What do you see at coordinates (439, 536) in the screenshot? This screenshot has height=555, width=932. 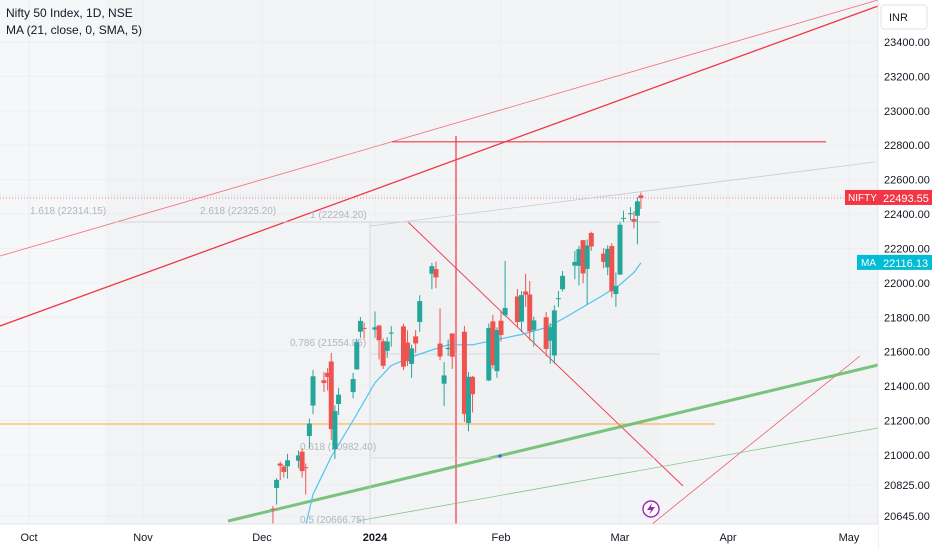 I see `time-axis: Oct Nov Dec 2024 Feb Mar Apr May` at bounding box center [439, 536].